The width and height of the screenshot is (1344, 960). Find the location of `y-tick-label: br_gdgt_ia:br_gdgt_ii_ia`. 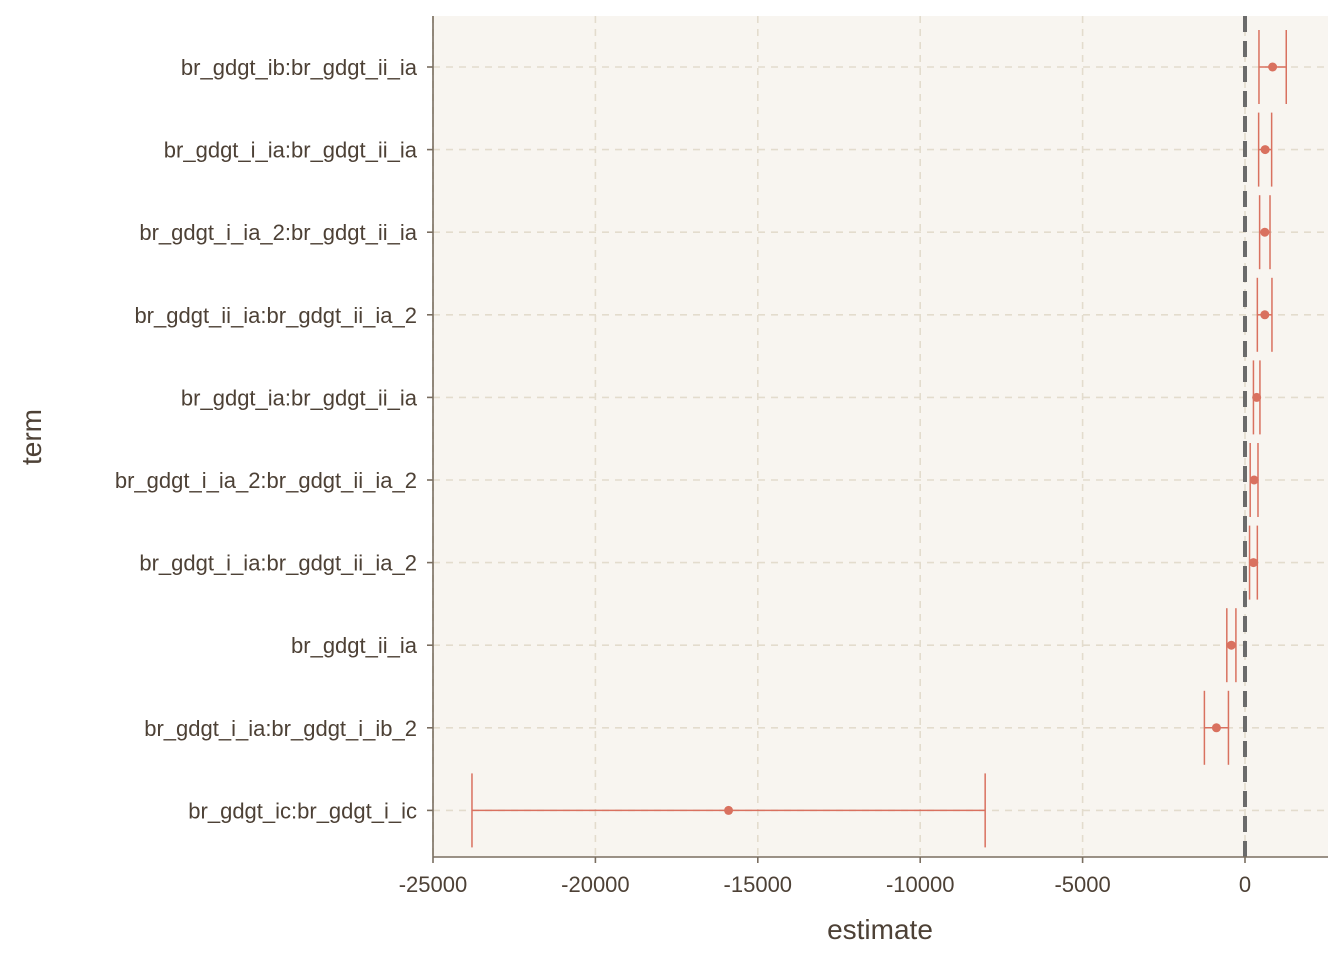

y-tick-label: br_gdgt_ia:br_gdgt_ii_ia is located at coordinates (299, 397).